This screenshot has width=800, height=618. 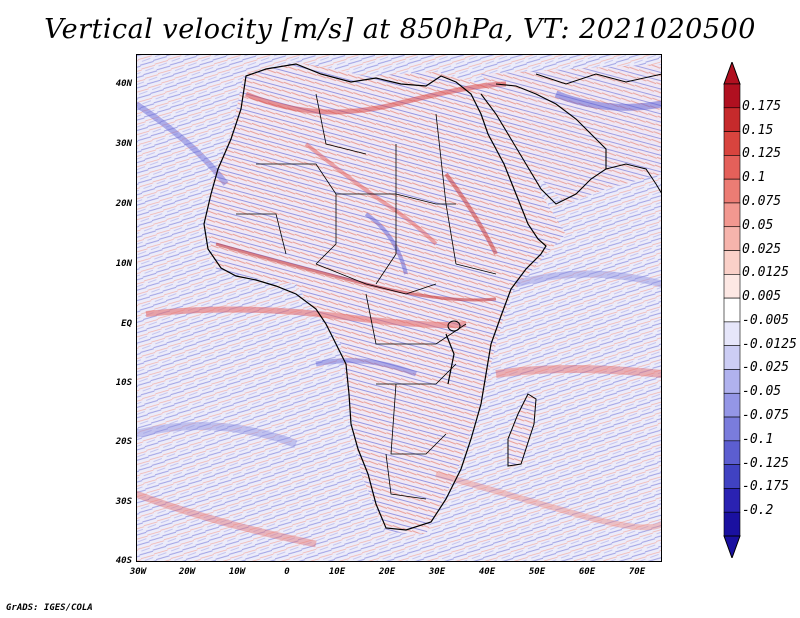 What do you see at coordinates (123, 442) in the screenshot?
I see `lat-label-20s: 20S` at bounding box center [123, 442].